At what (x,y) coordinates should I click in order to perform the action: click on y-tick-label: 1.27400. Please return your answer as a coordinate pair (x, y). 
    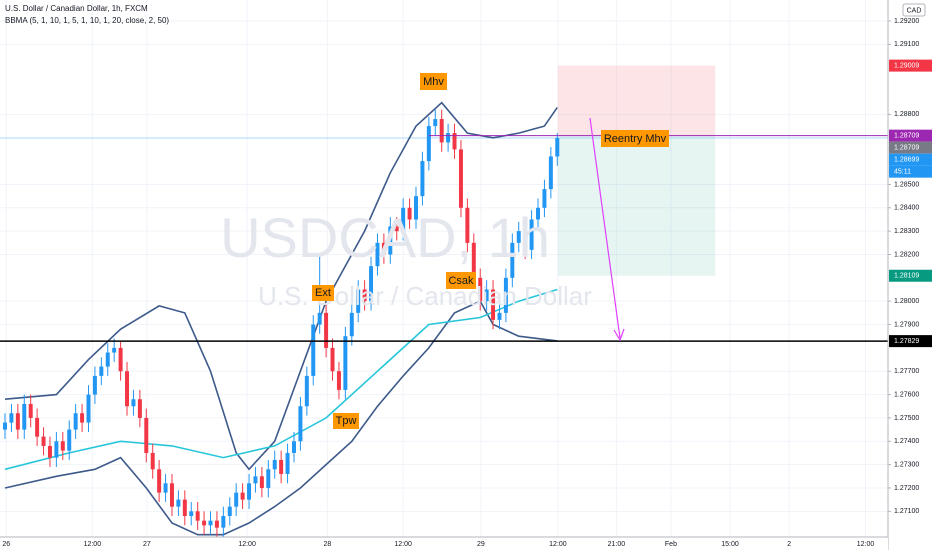
    Looking at the image, I should click on (906, 441).